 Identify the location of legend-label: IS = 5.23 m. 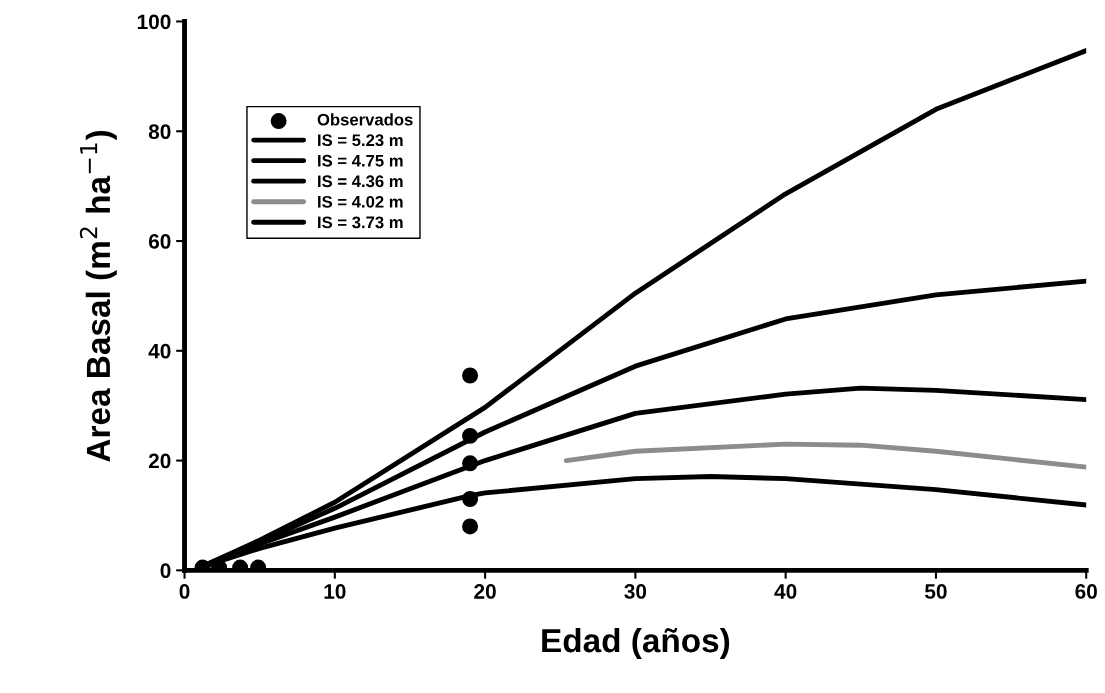
(360, 140).